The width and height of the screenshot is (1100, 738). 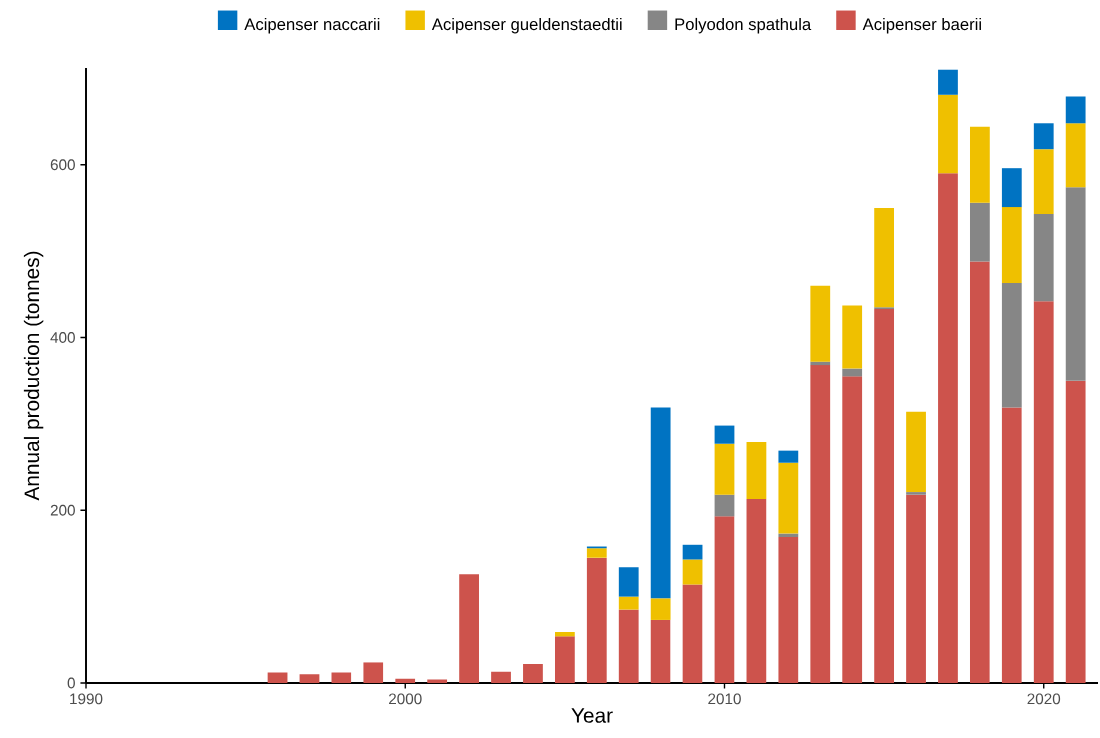 I want to click on x-tick-label: 1990, so click(x=86, y=699).